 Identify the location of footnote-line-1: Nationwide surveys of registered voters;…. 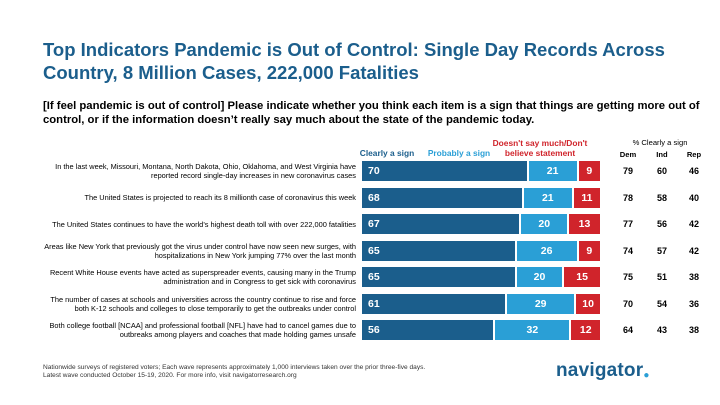
(234, 367).